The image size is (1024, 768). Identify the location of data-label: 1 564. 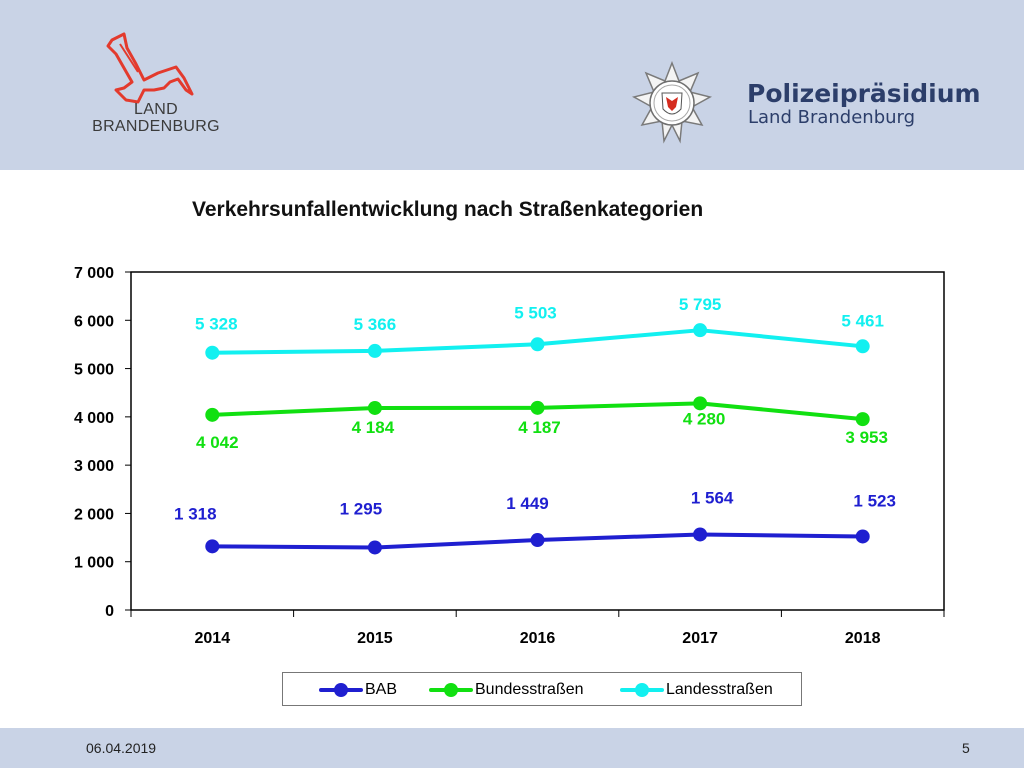
(712, 497).